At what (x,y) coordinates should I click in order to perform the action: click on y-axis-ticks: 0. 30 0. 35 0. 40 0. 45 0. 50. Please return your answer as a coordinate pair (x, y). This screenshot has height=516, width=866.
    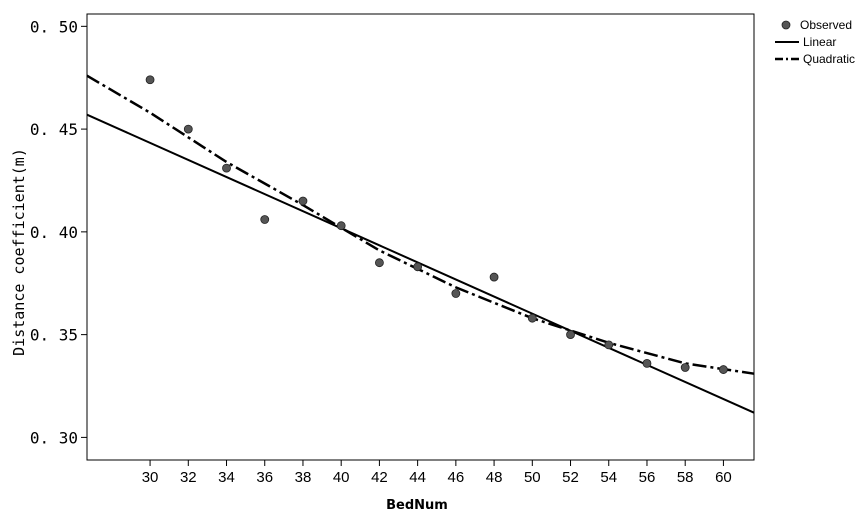
    Looking at the image, I should click on (58, 232).